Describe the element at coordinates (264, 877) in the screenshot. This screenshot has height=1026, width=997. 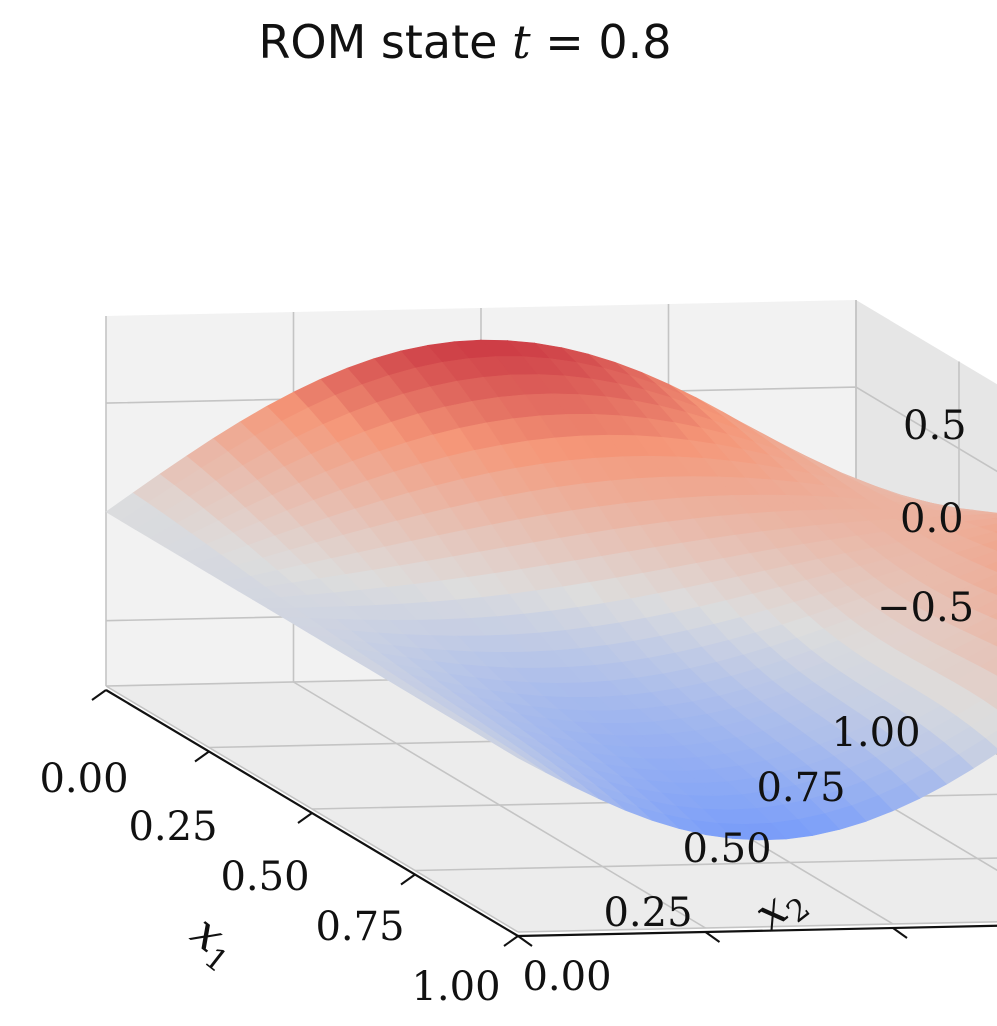
I see `x-tick-label: 0.50` at that location.